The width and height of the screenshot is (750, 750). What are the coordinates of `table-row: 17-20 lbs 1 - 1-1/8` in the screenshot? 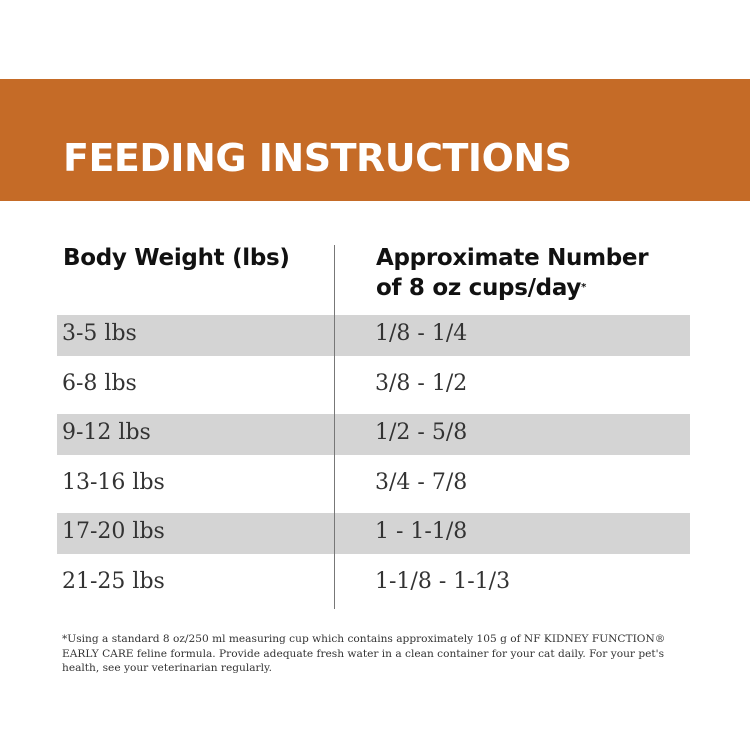 It's located at (373, 533).